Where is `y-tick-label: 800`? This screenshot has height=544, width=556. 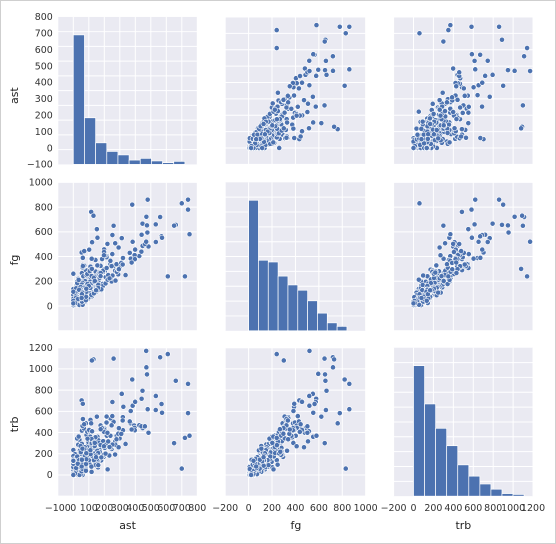
y-tick-label: 800 is located at coordinates (44, 390).